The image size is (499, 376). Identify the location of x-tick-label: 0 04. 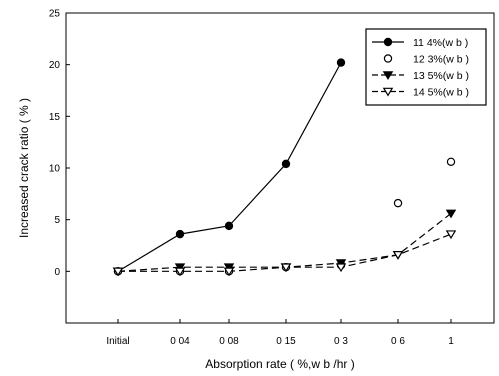
(180, 341).